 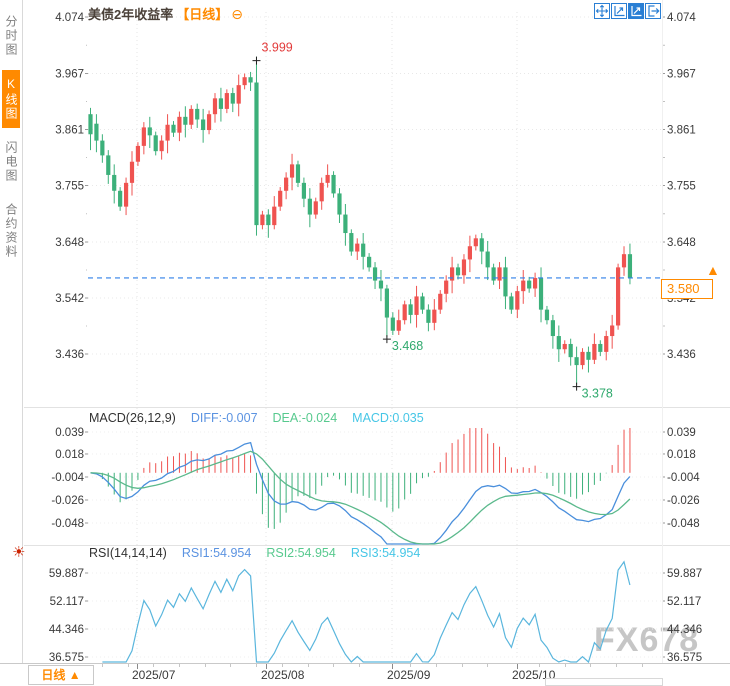 I want to click on period-selector-label: 日线, so click(x=53, y=675).